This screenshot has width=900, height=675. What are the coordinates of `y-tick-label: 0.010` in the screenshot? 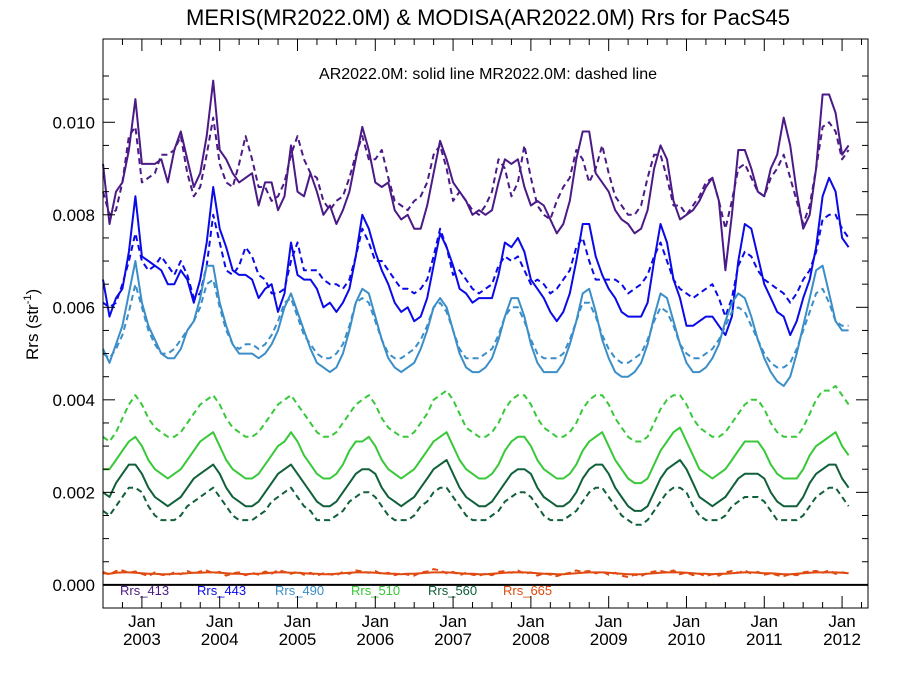 It's located at (73, 122).